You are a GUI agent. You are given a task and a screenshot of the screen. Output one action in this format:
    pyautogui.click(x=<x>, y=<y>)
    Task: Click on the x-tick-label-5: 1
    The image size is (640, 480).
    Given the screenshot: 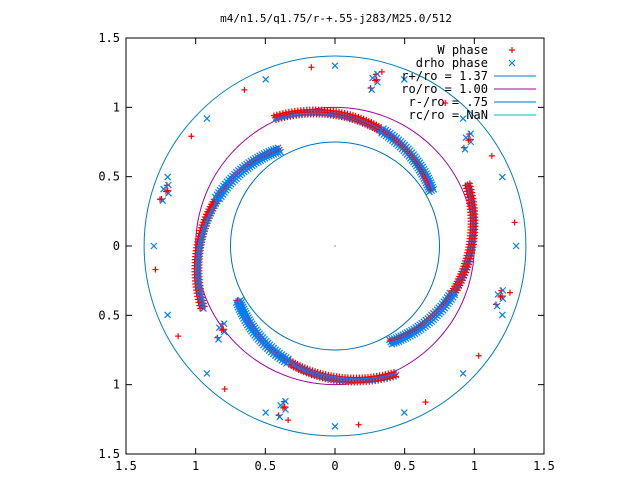 What is the action you would take?
    pyautogui.click(x=474, y=466)
    